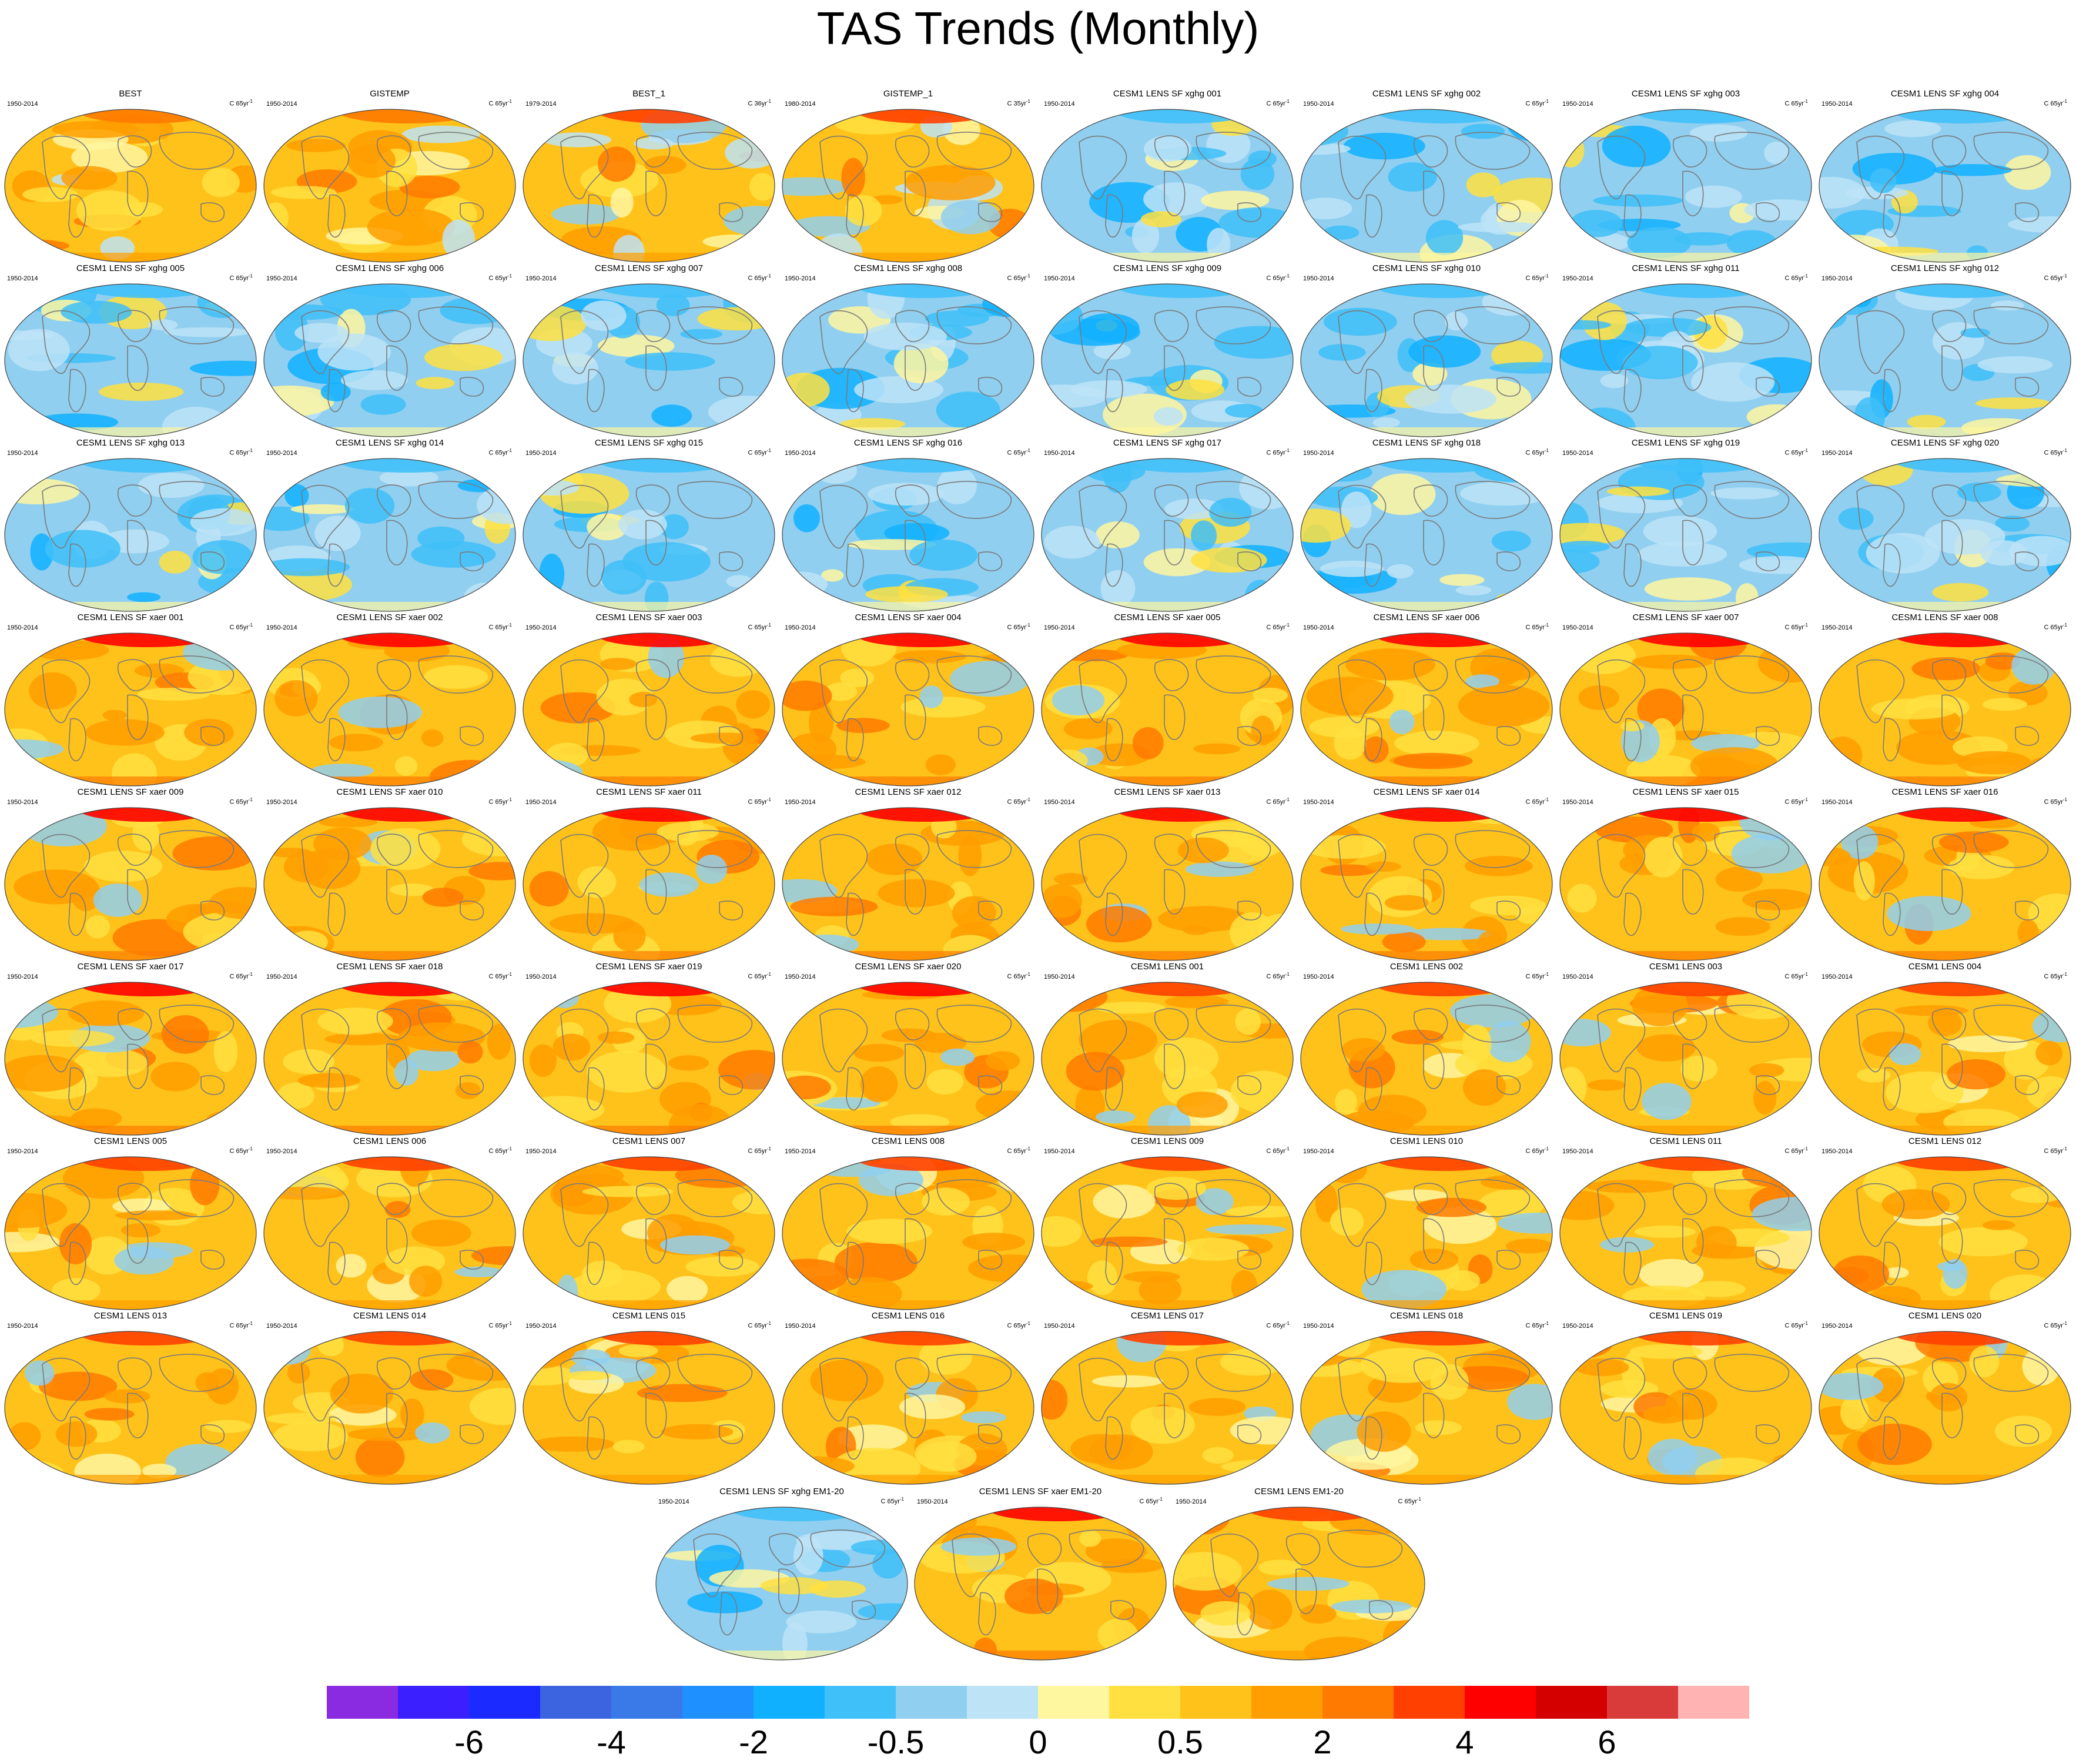 This screenshot has height=1764, width=2076. What do you see at coordinates (1685, 351) in the screenshot?
I see `map-panel: CESM1 LENS SF xghg 011 1950-2014 C 65yr-1` at bounding box center [1685, 351].